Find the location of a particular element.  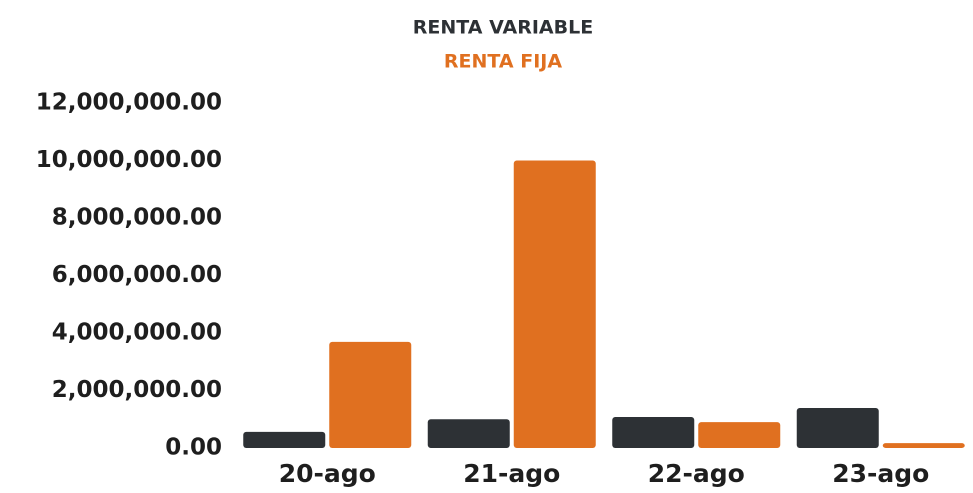

x-tick-label: 20-ago is located at coordinates (327, 473).